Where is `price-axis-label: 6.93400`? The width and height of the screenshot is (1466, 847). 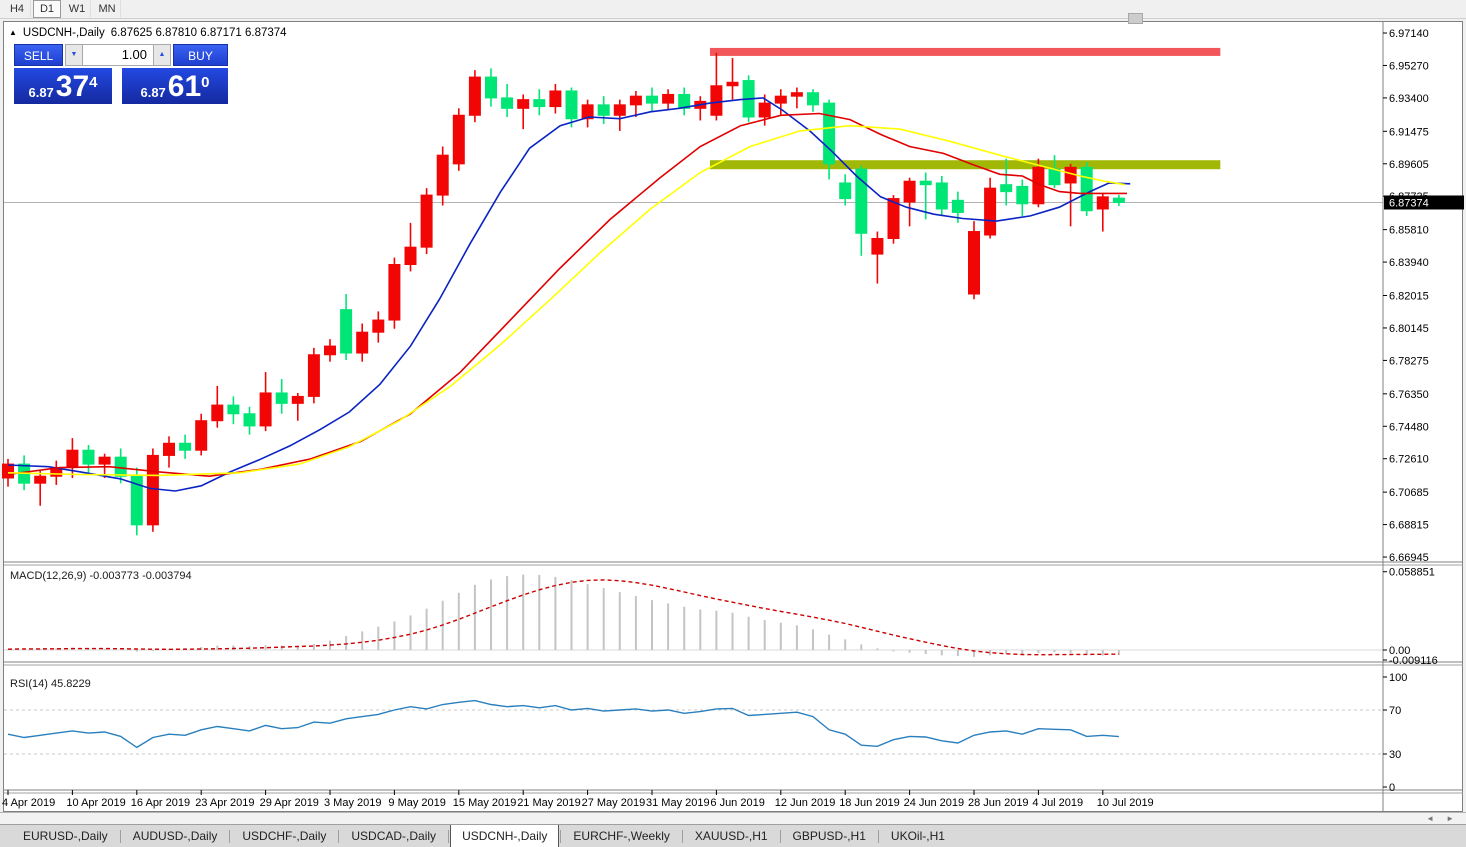 price-axis-label: 6.93400 is located at coordinates (1409, 99).